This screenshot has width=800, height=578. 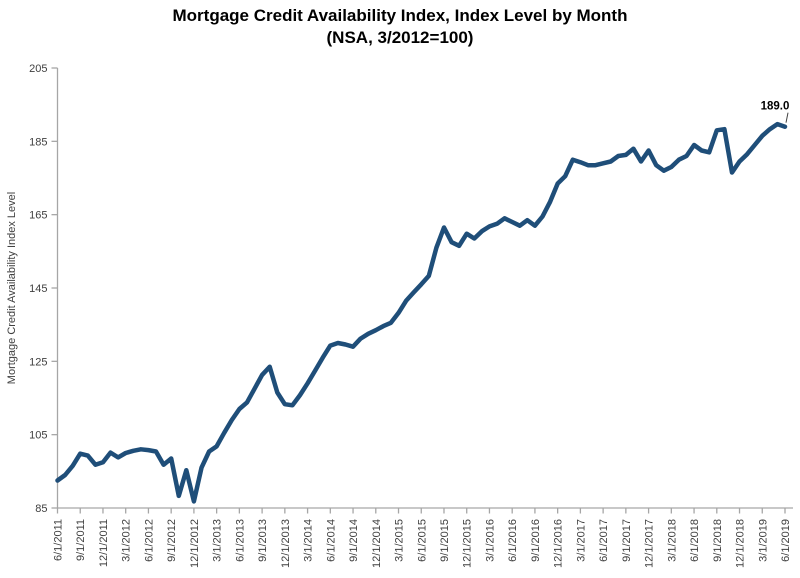 I want to click on end-value-label: 189.0, so click(x=775, y=107).